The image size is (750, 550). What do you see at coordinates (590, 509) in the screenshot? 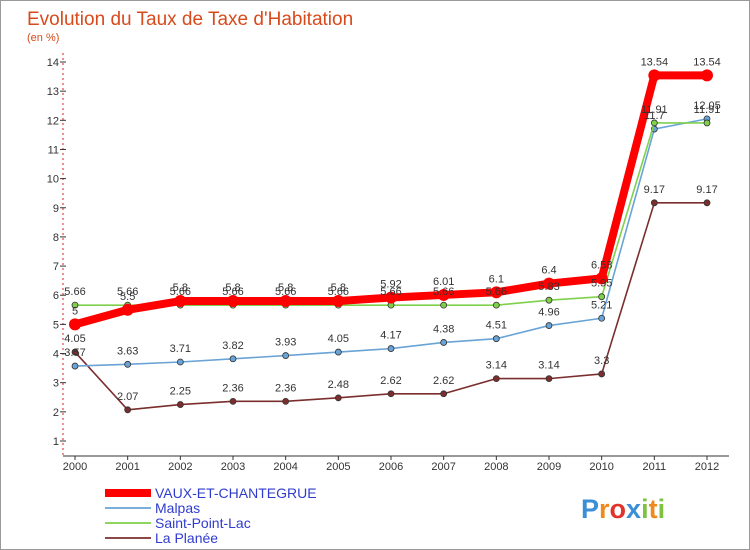
I see `logo-p: P` at bounding box center [590, 509].